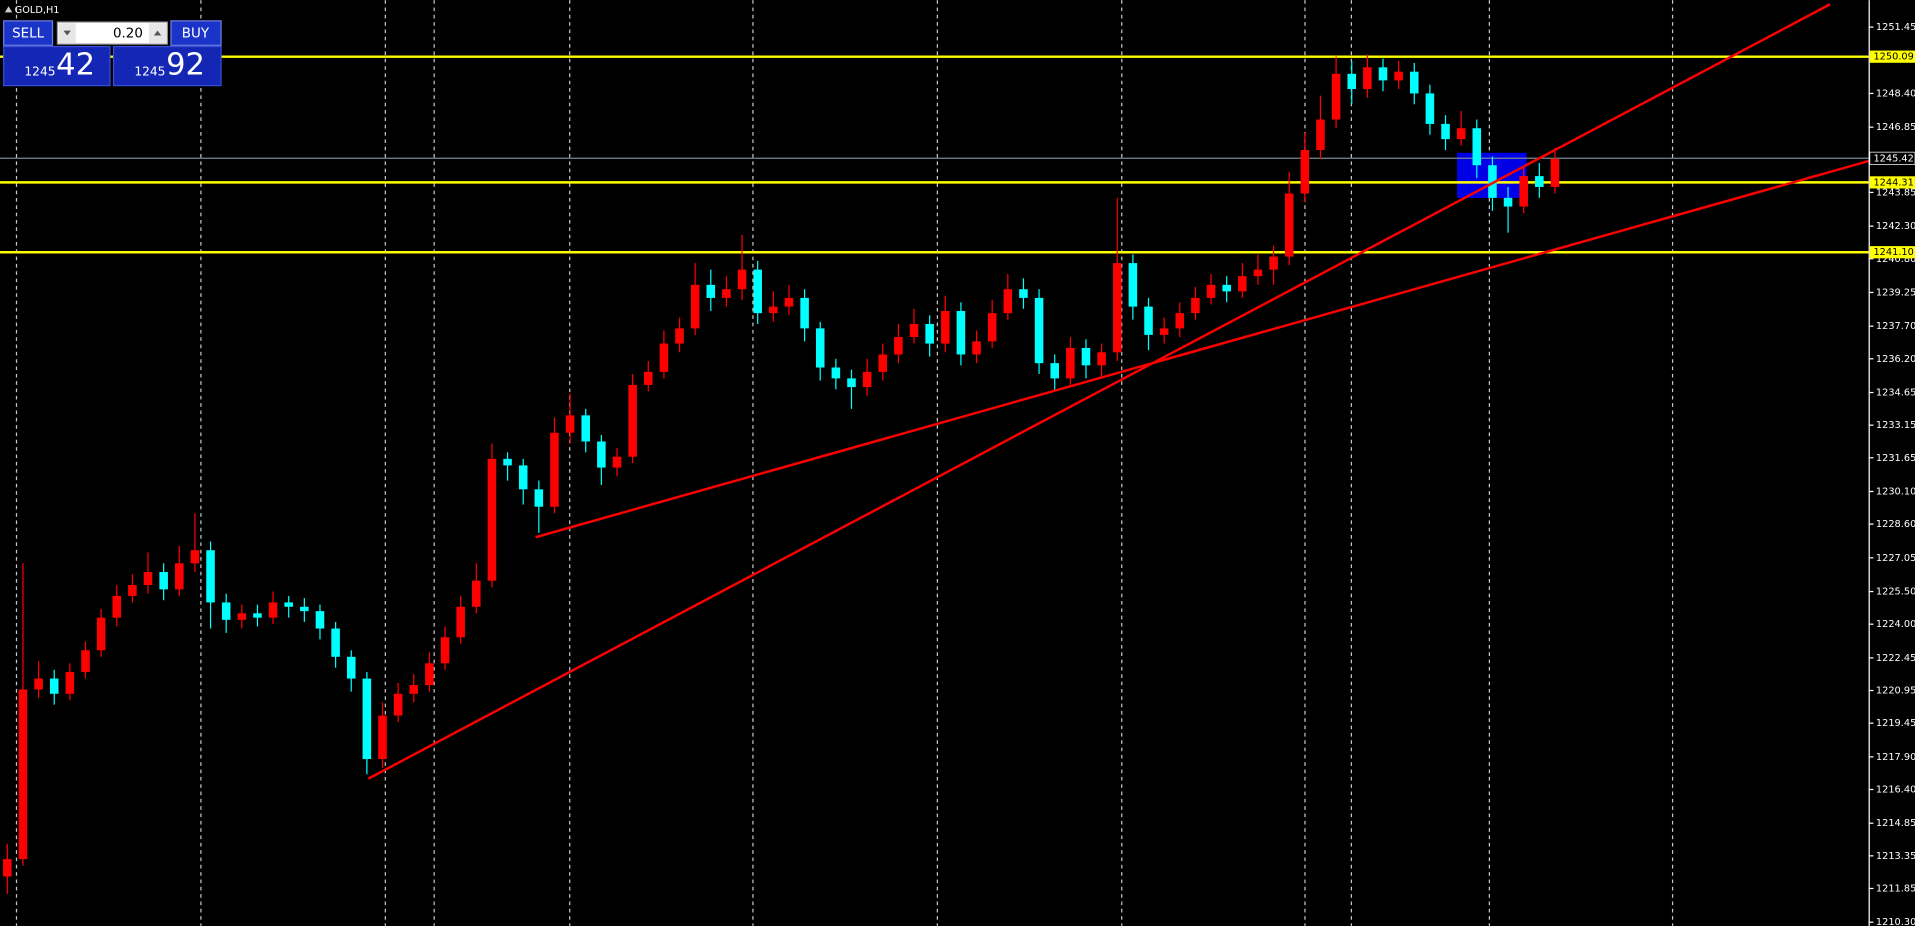 The width and height of the screenshot is (1915, 926). What do you see at coordinates (1895, 226) in the screenshot?
I see `y-tick-label: 1242.30` at bounding box center [1895, 226].